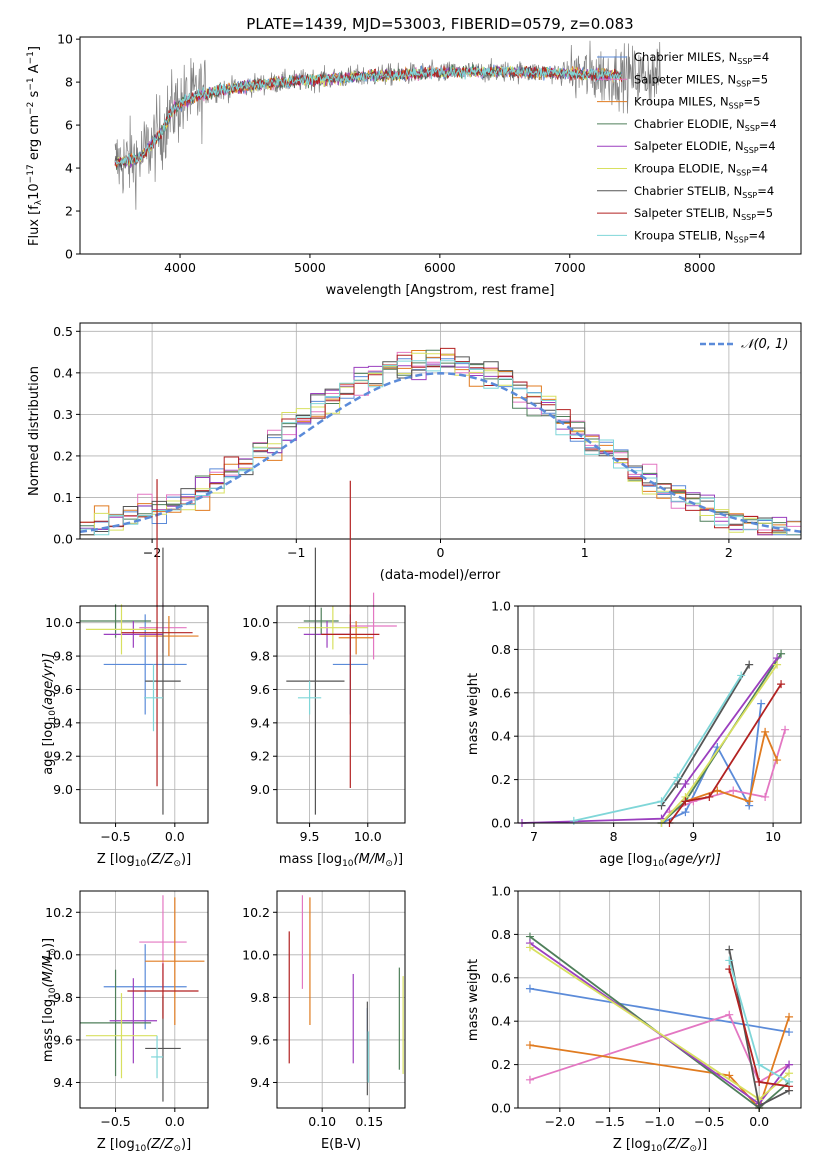 Image resolution: width=819 pixels, height=1170 pixels. Describe the element at coordinates (501, 977) in the screenshot. I see `weight-z-ytick-label: 0.6` at that location.